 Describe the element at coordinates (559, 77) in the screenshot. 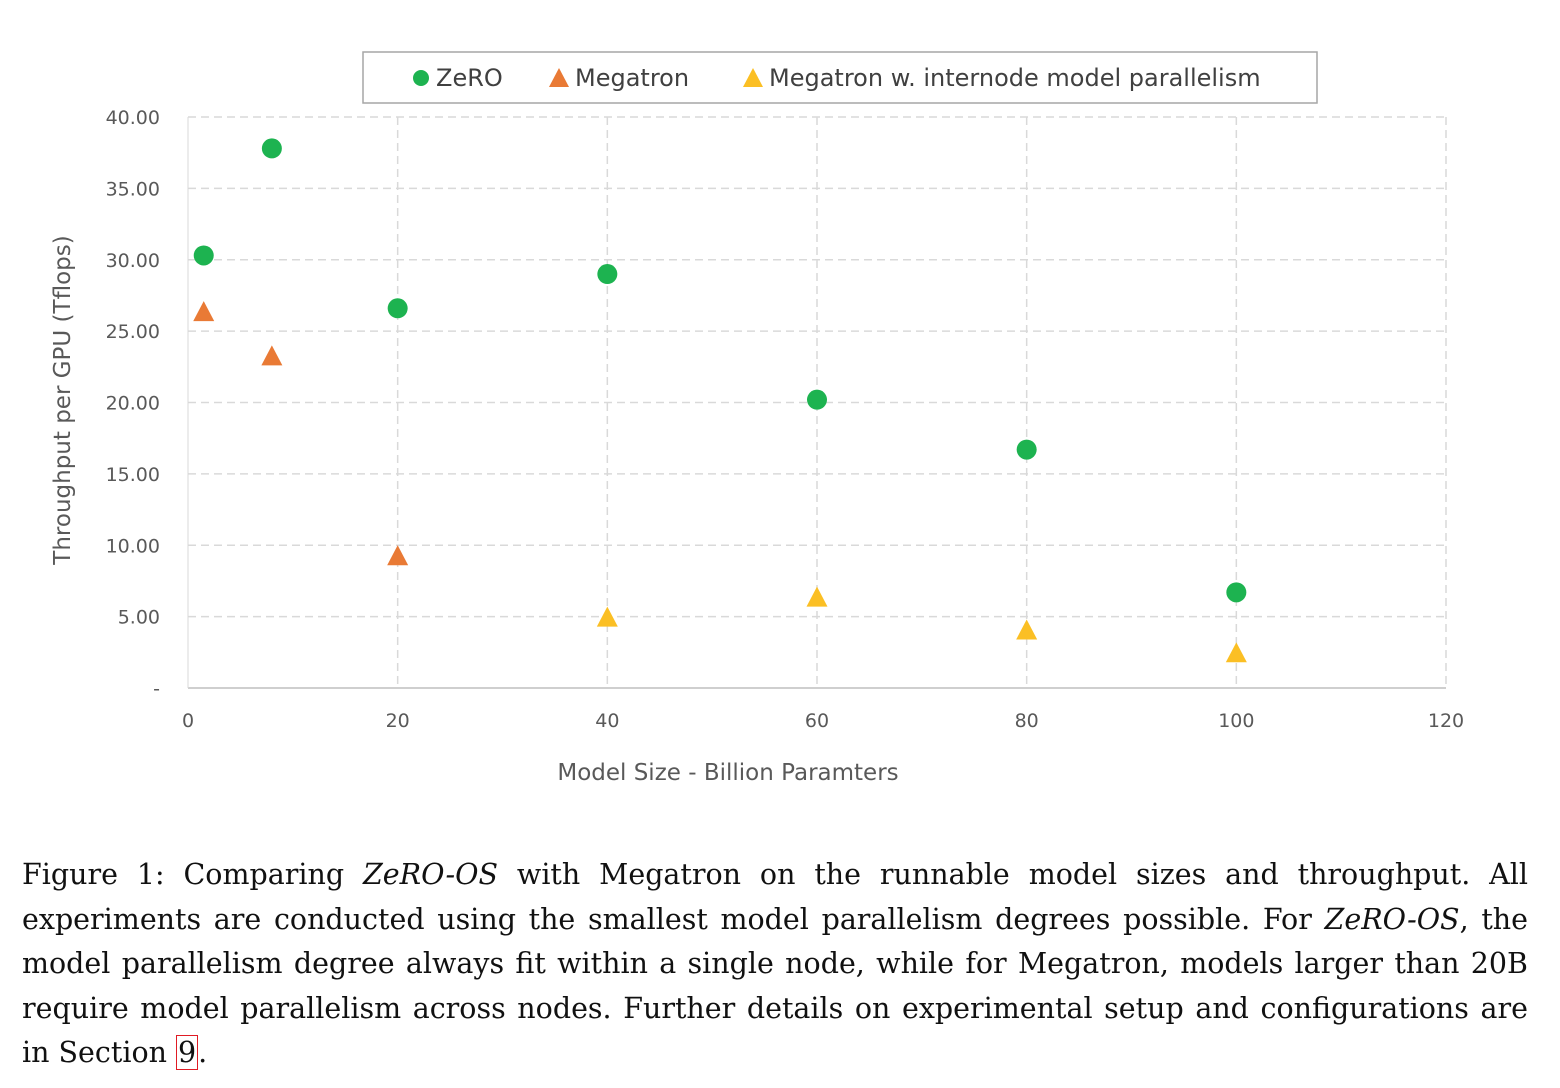

I see `legend-marker-megatron` at that location.